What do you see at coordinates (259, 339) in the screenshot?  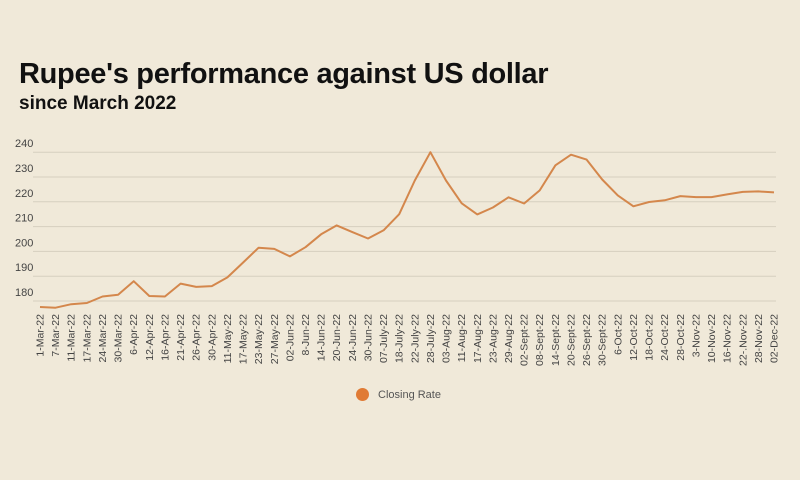 I see `x-tick-label: 23-May-22` at bounding box center [259, 339].